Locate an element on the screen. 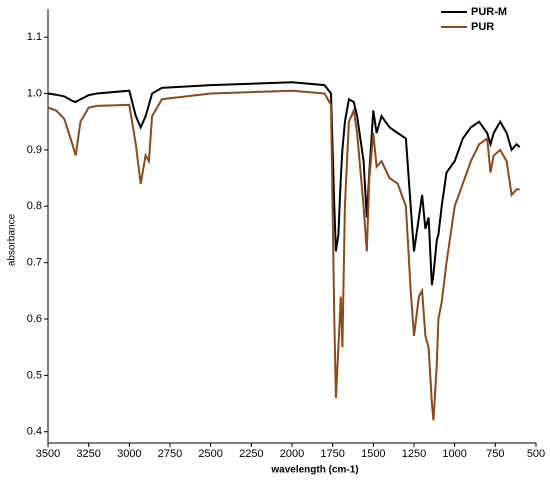  legend-label: PUR-M is located at coordinates (489, 12).